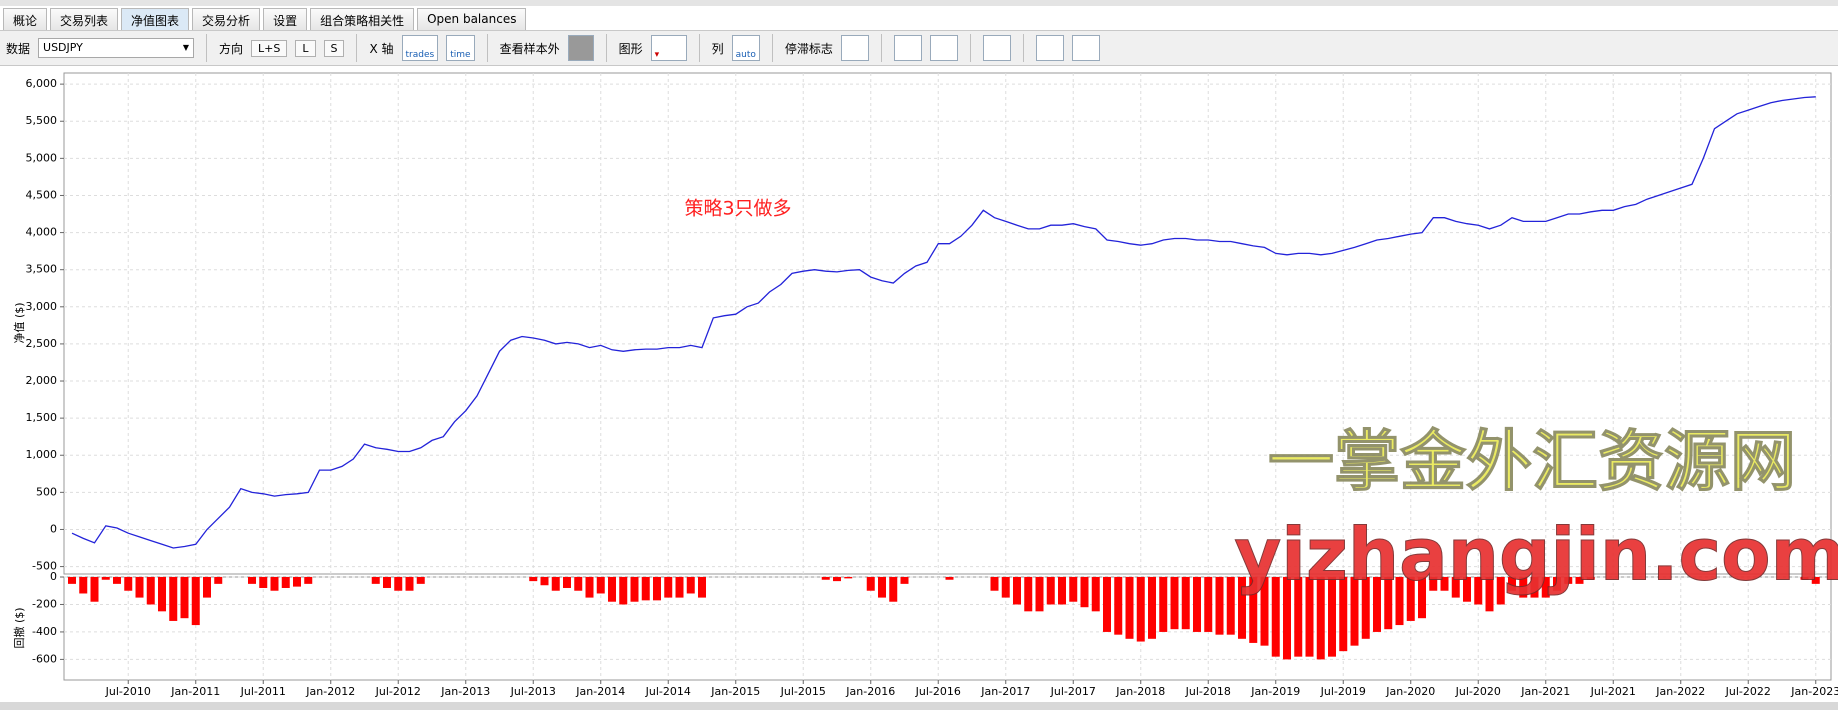  Describe the element at coordinates (717, 48) in the screenshot. I see `label: 列` at that location.